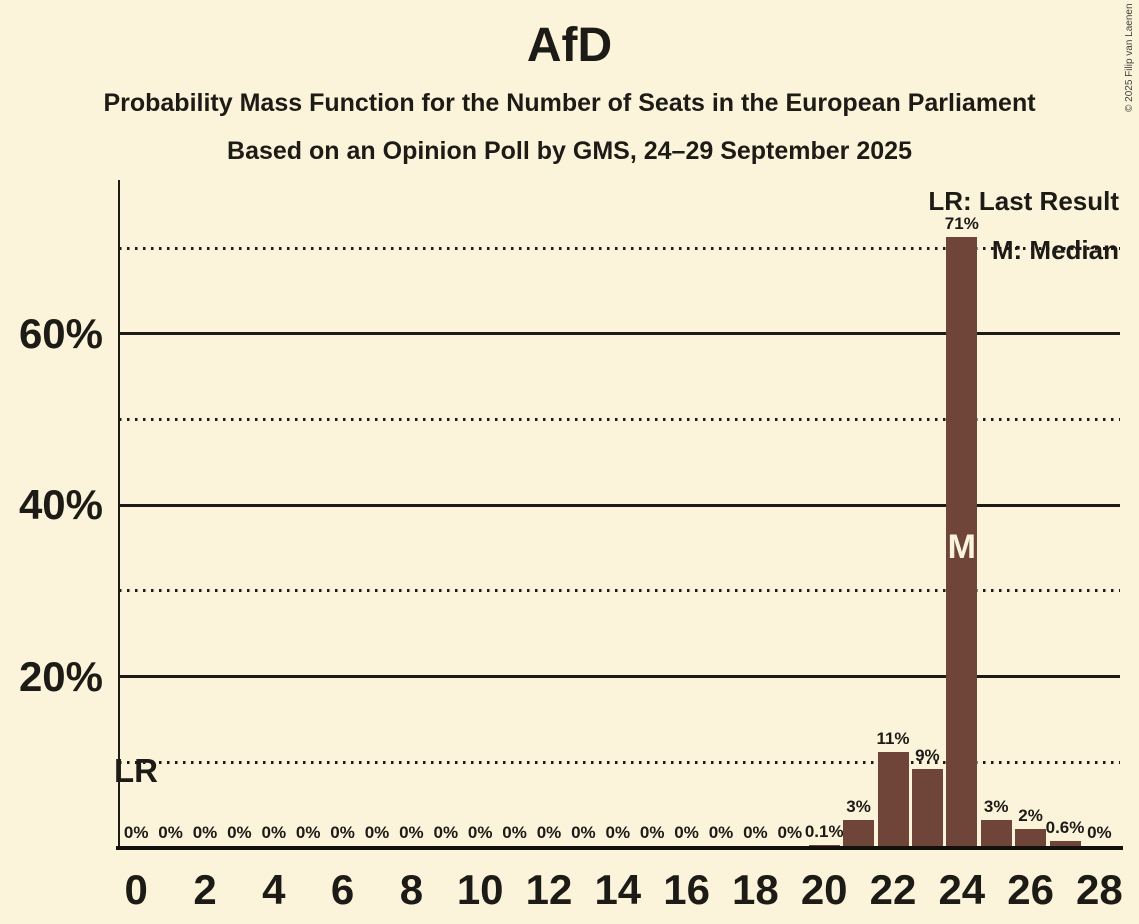  What do you see at coordinates (619, 677) in the screenshot?
I see `gridline-solid-20pct` at bounding box center [619, 677].